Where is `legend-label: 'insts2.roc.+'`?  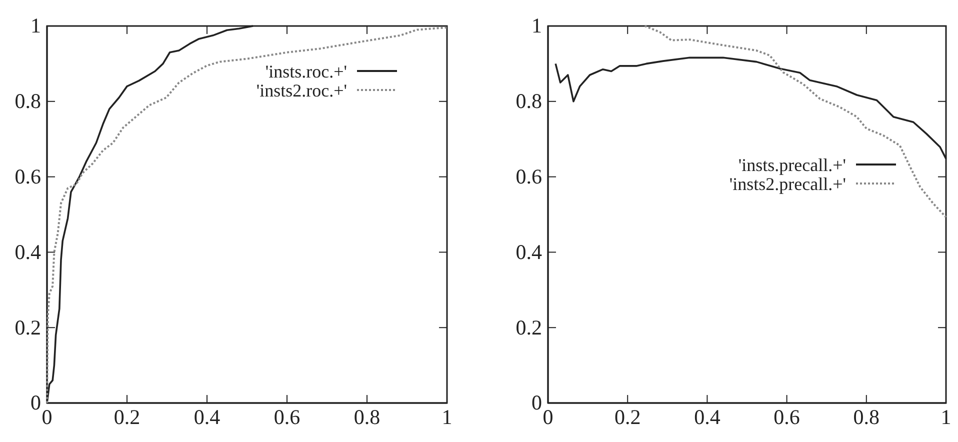 legend-label: 'insts2.roc.+' is located at coordinates (301, 90).